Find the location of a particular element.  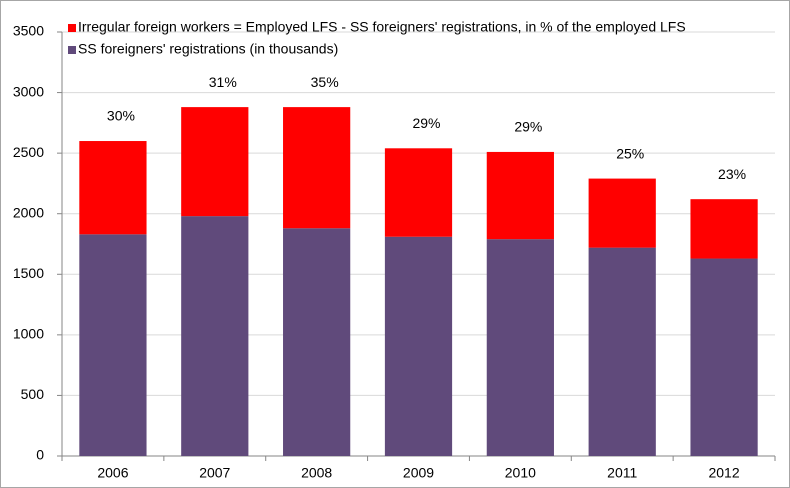

y-tick-label: 1500 is located at coordinates (28, 273).